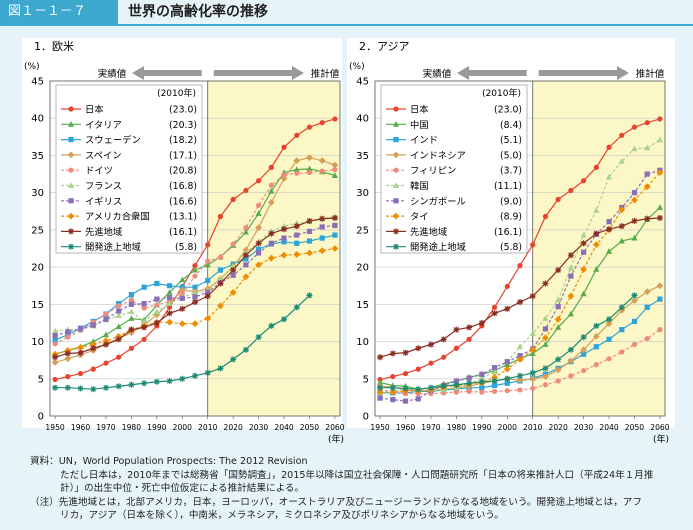  Describe the element at coordinates (384, 46) in the screenshot. I see `panel-title: 2．アジア` at that location.